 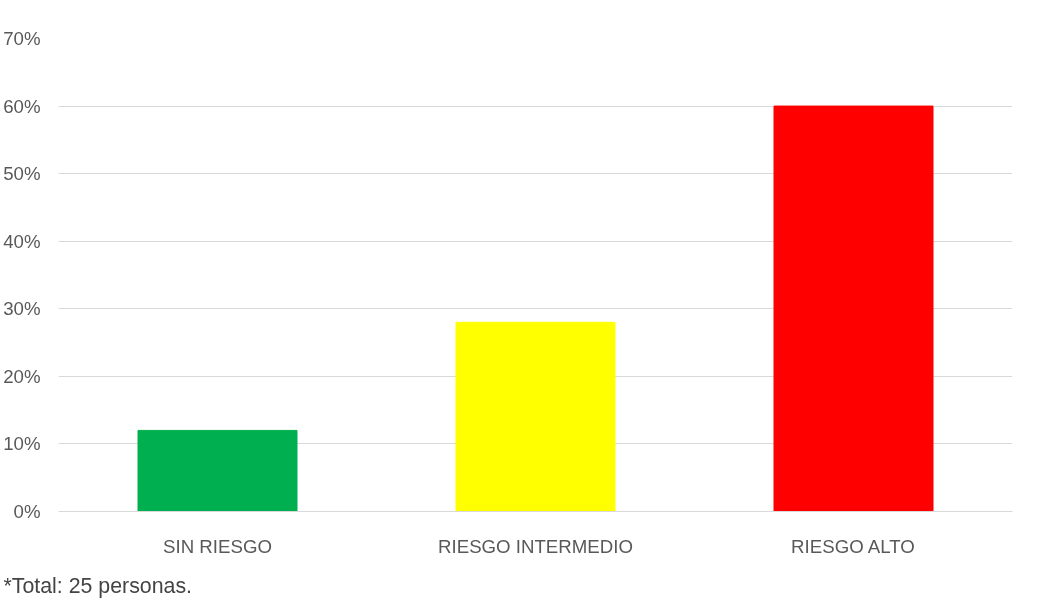 I want to click on y-tick-label: 20%, so click(x=22, y=376).